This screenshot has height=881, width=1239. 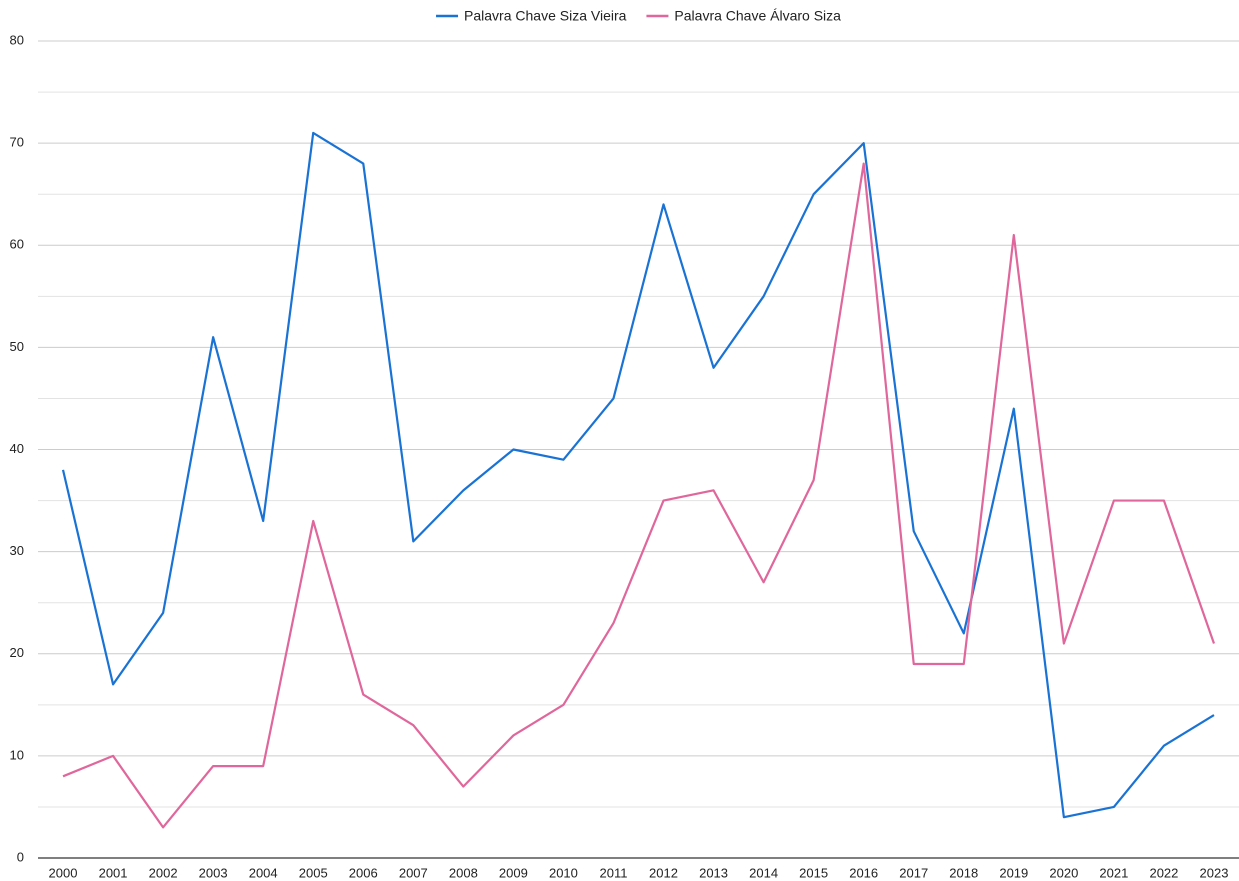 What do you see at coordinates (1163, 872) in the screenshot?
I see `x-tick-label: 2022` at bounding box center [1163, 872].